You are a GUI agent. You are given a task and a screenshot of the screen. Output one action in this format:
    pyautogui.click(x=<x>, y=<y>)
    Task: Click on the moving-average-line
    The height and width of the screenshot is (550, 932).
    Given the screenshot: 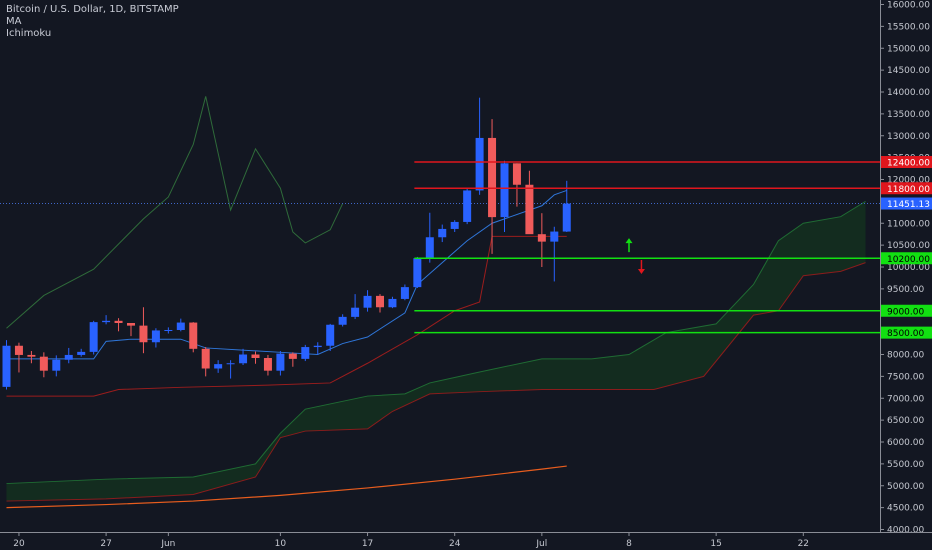 What is the action you would take?
    pyautogui.click(x=286, y=487)
    